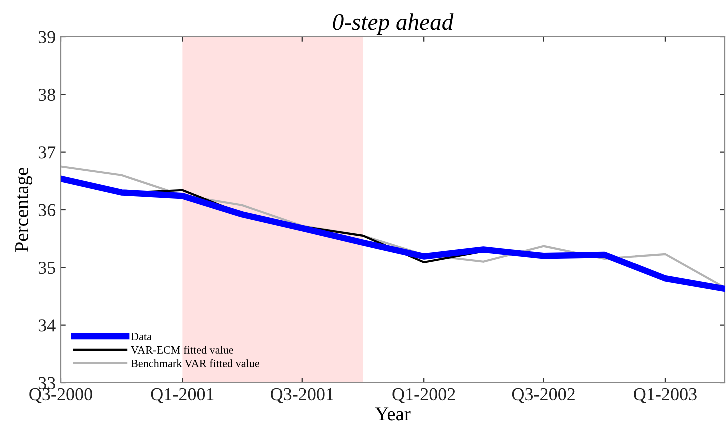 The width and height of the screenshot is (726, 436). I want to click on x-tick-label: Q1-2002, so click(424, 396).